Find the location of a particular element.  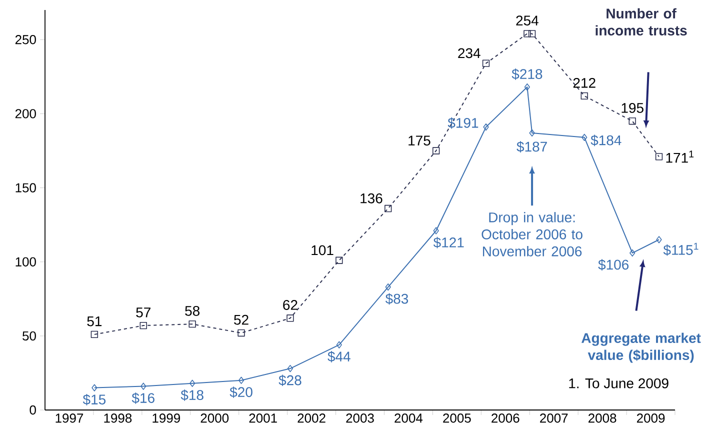

x-tick-label: 2007 is located at coordinates (554, 418).